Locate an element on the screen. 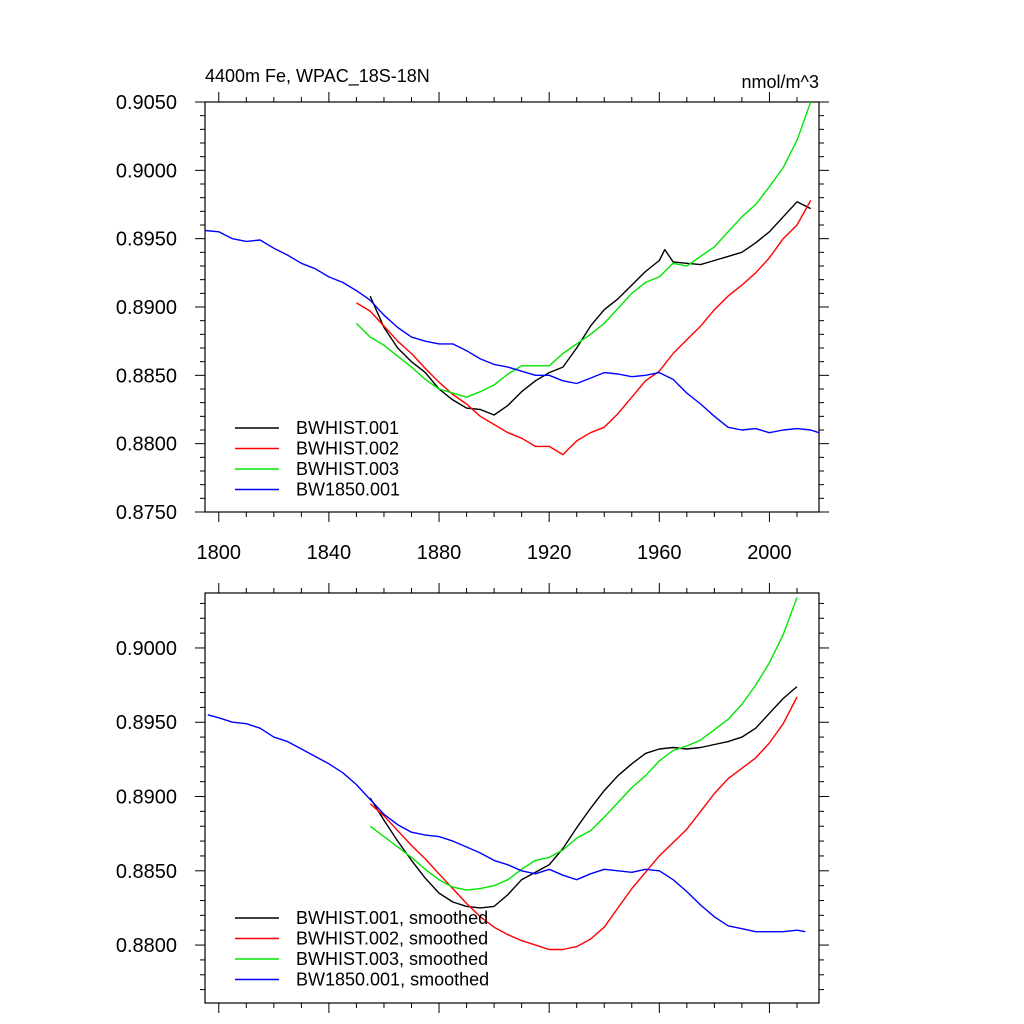 The width and height of the screenshot is (1024, 1024). x-tick-label: 1920 is located at coordinates (549, 553).